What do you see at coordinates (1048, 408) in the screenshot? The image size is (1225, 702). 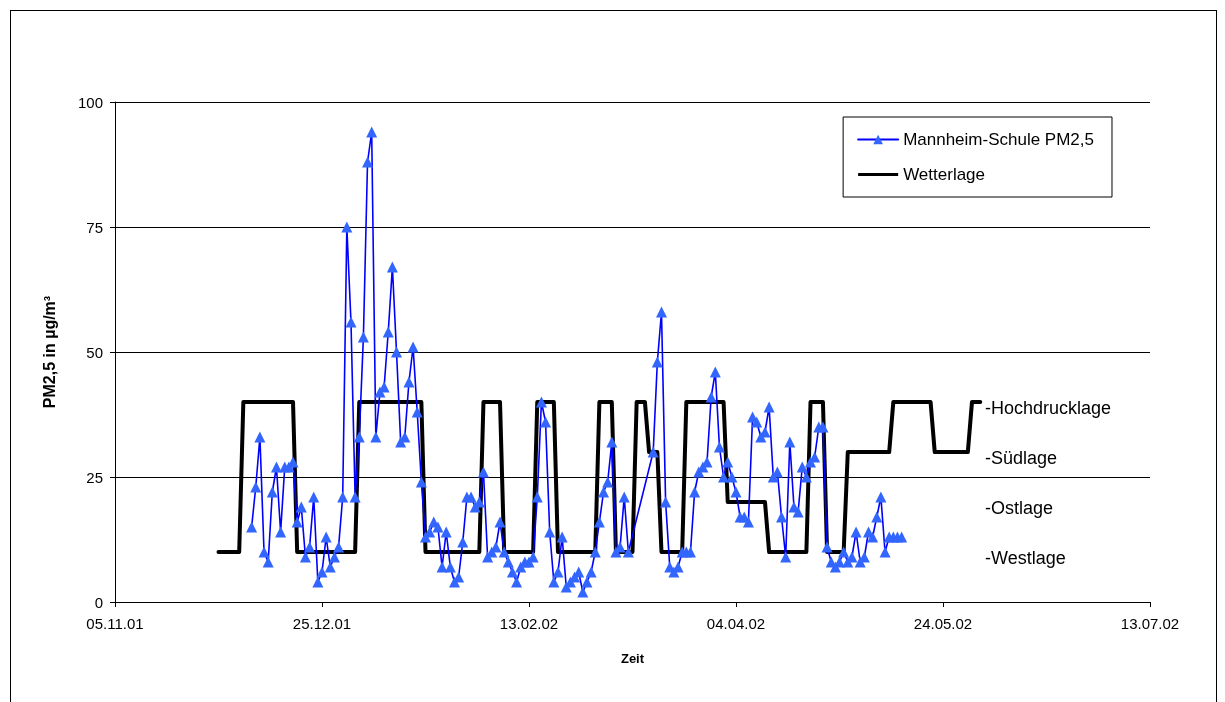 I see `annotation: -Hochdrucklage` at bounding box center [1048, 408].